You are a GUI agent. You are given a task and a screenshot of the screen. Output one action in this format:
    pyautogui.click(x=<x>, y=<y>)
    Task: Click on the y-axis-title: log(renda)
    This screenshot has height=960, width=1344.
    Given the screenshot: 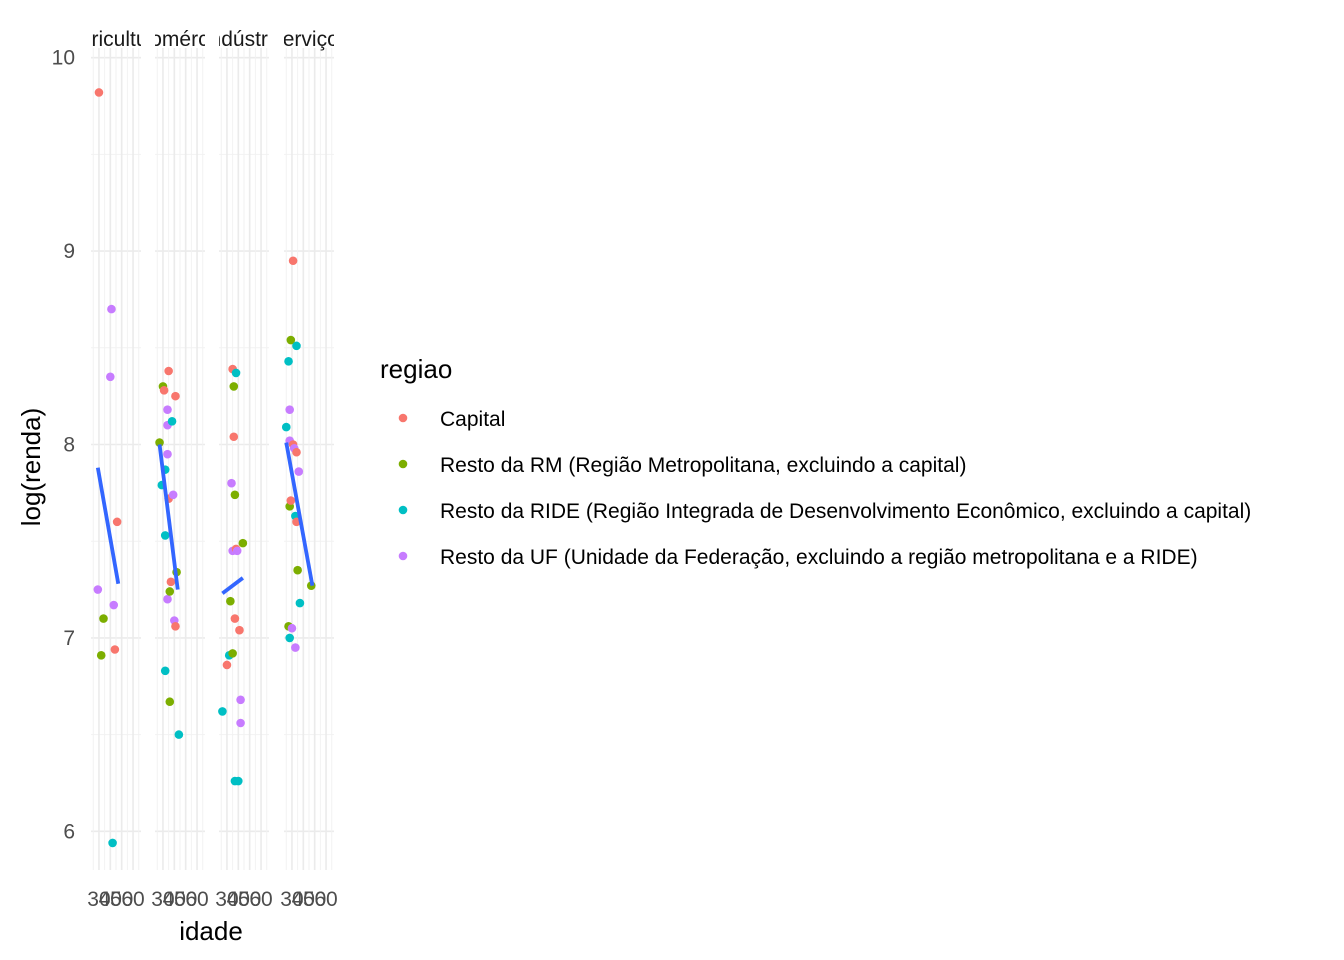 What is the action you would take?
    pyautogui.click(x=31, y=467)
    